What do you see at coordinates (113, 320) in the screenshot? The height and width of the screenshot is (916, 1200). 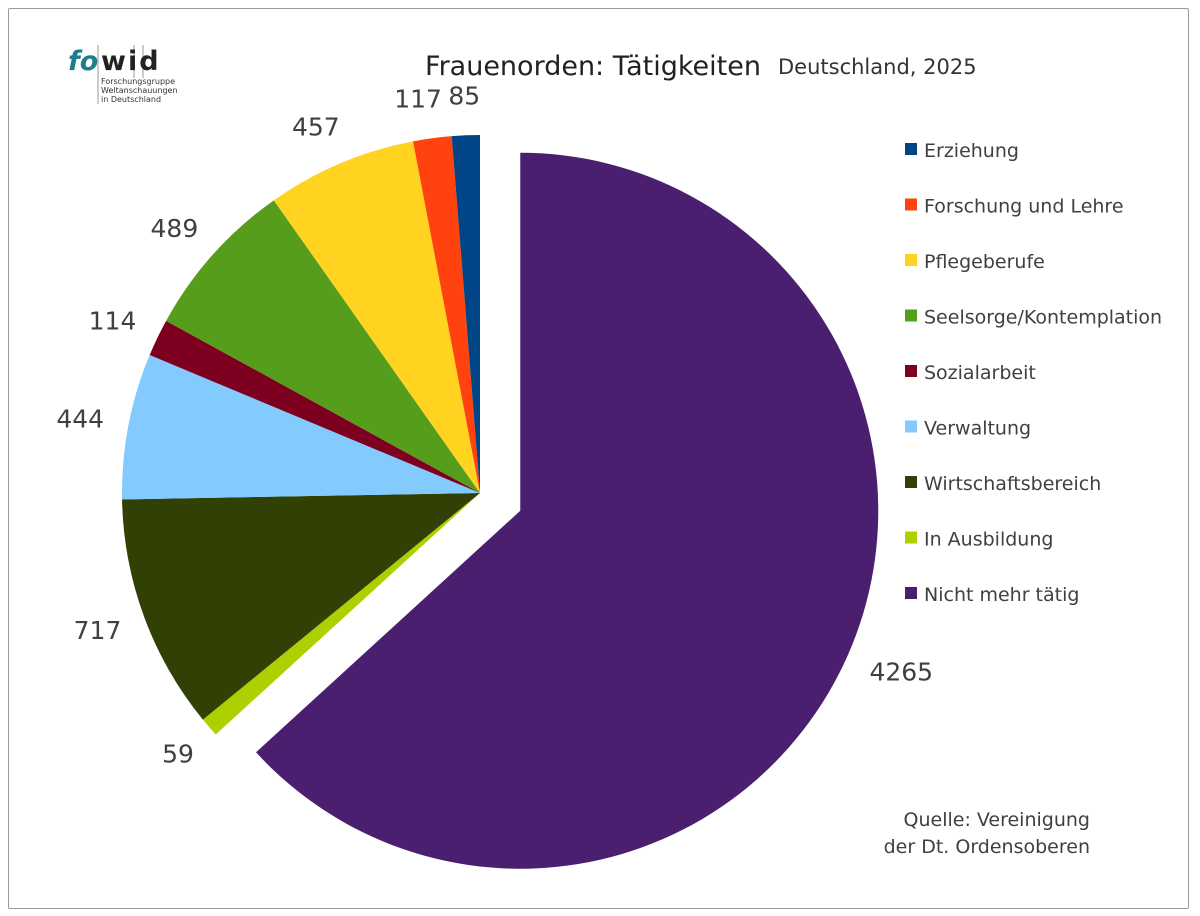 I see `data-label: 114` at bounding box center [113, 320].